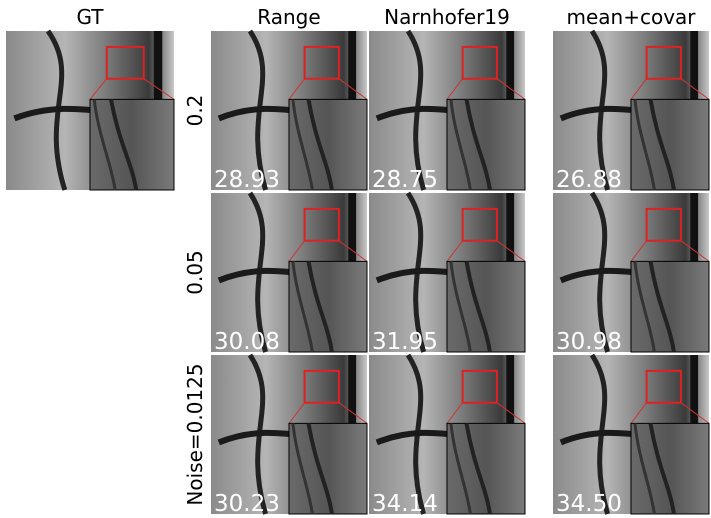 This screenshot has height=518, width=711. What do you see at coordinates (589, 342) in the screenshot?
I see `psnr-value: 30.98` at bounding box center [589, 342].